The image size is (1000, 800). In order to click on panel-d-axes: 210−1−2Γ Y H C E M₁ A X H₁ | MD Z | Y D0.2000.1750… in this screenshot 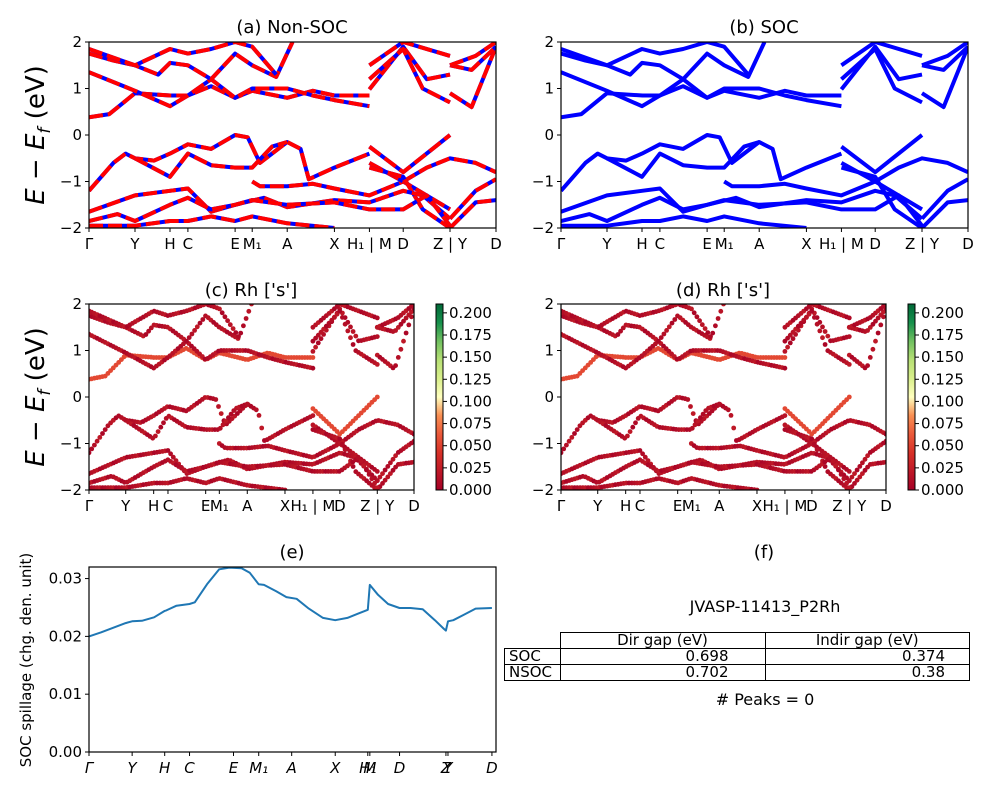, I will do `click(748, 405)`.